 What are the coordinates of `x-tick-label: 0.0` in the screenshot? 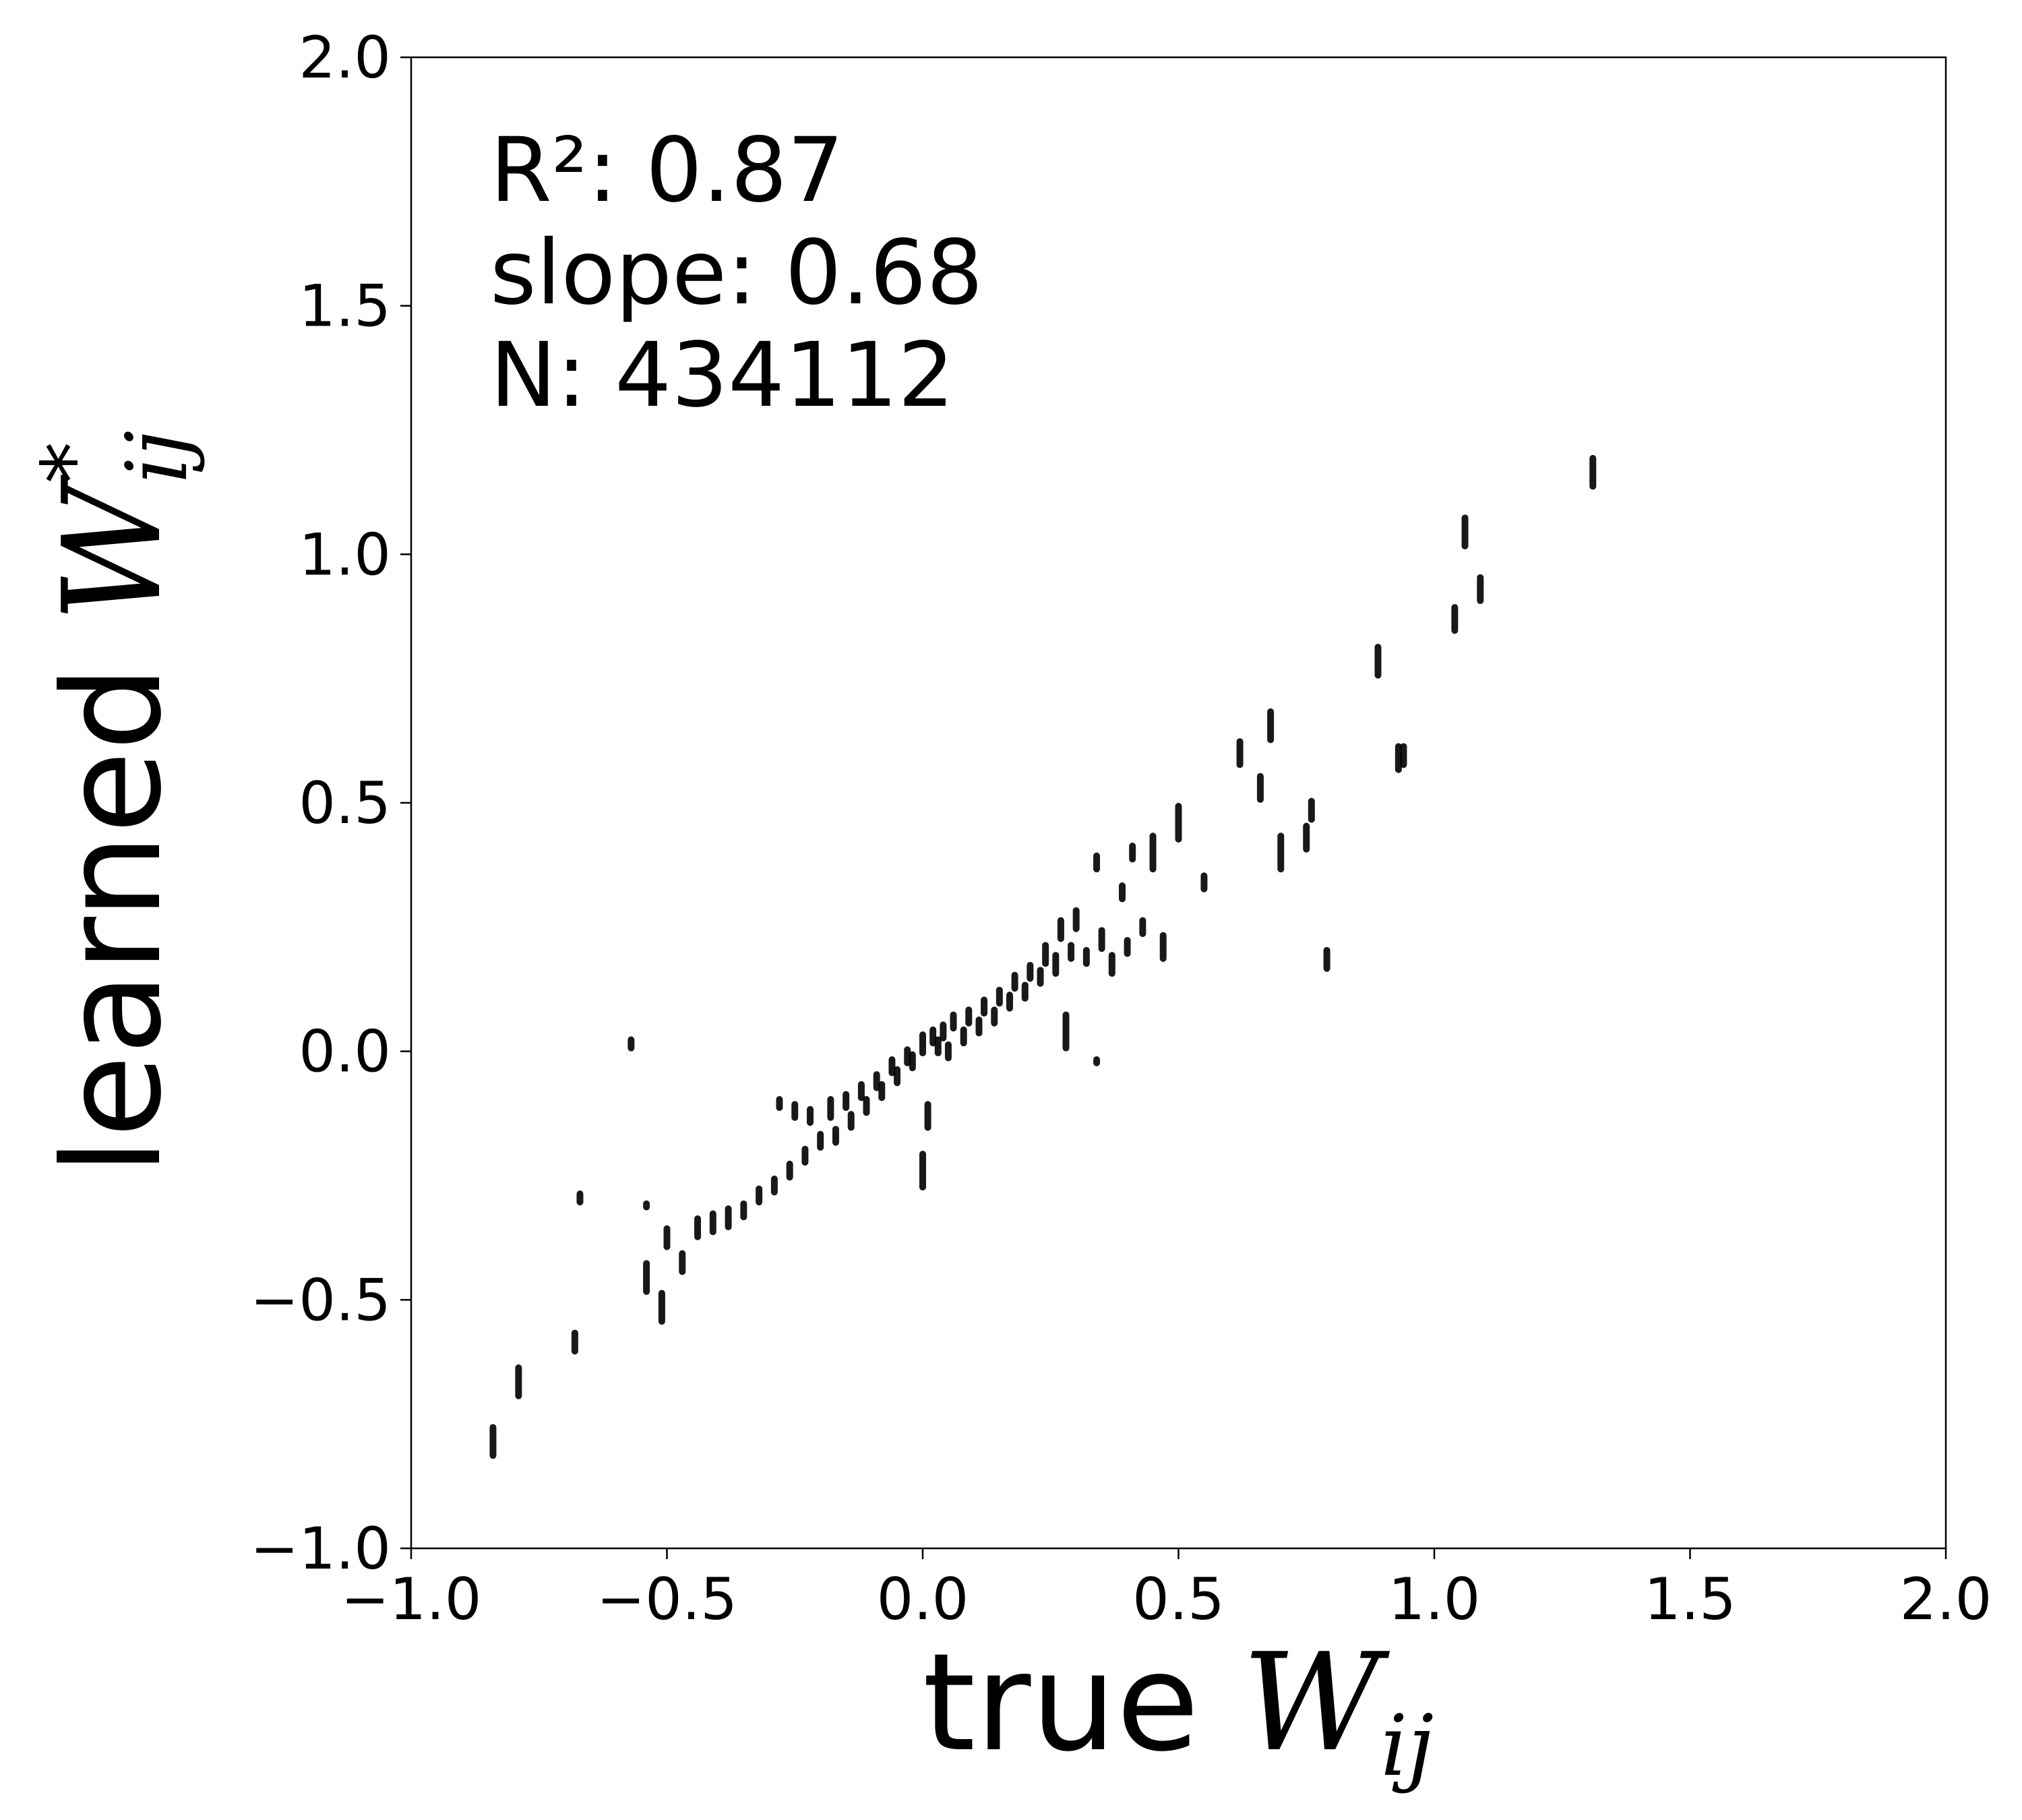 It's located at (923, 1600).